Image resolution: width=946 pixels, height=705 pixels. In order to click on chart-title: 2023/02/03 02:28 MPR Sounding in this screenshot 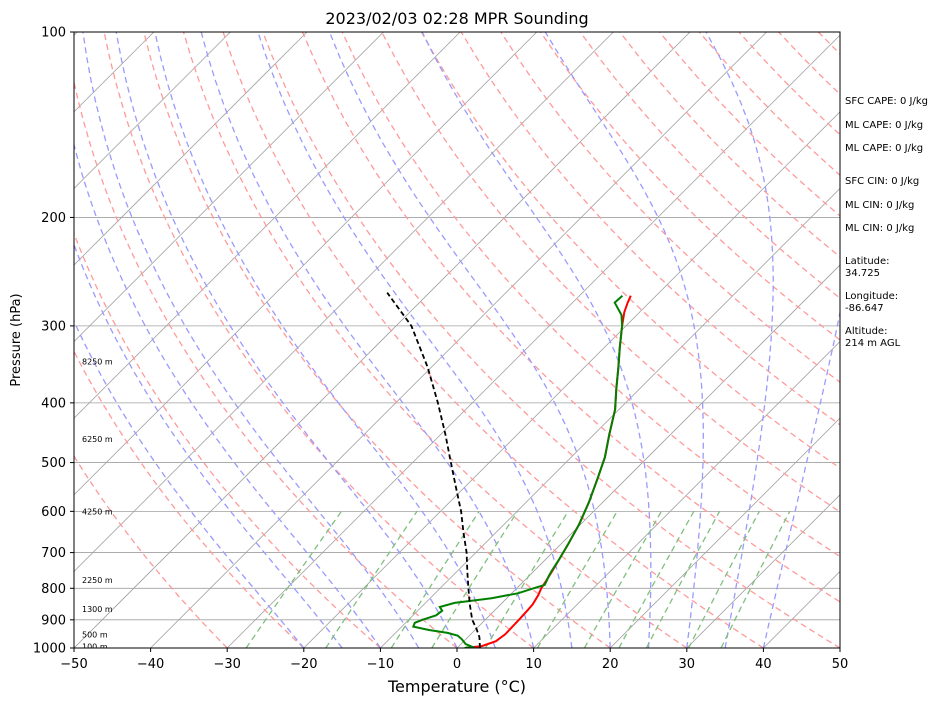, I will do `click(456, 18)`.